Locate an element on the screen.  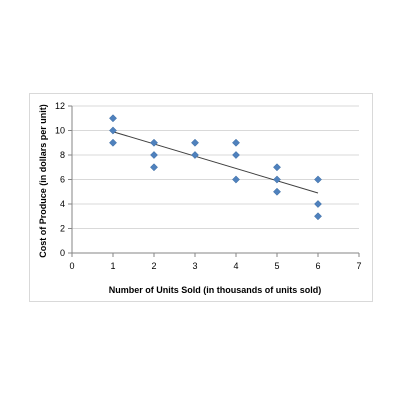
x-tick-label: 5 is located at coordinates (276, 266).